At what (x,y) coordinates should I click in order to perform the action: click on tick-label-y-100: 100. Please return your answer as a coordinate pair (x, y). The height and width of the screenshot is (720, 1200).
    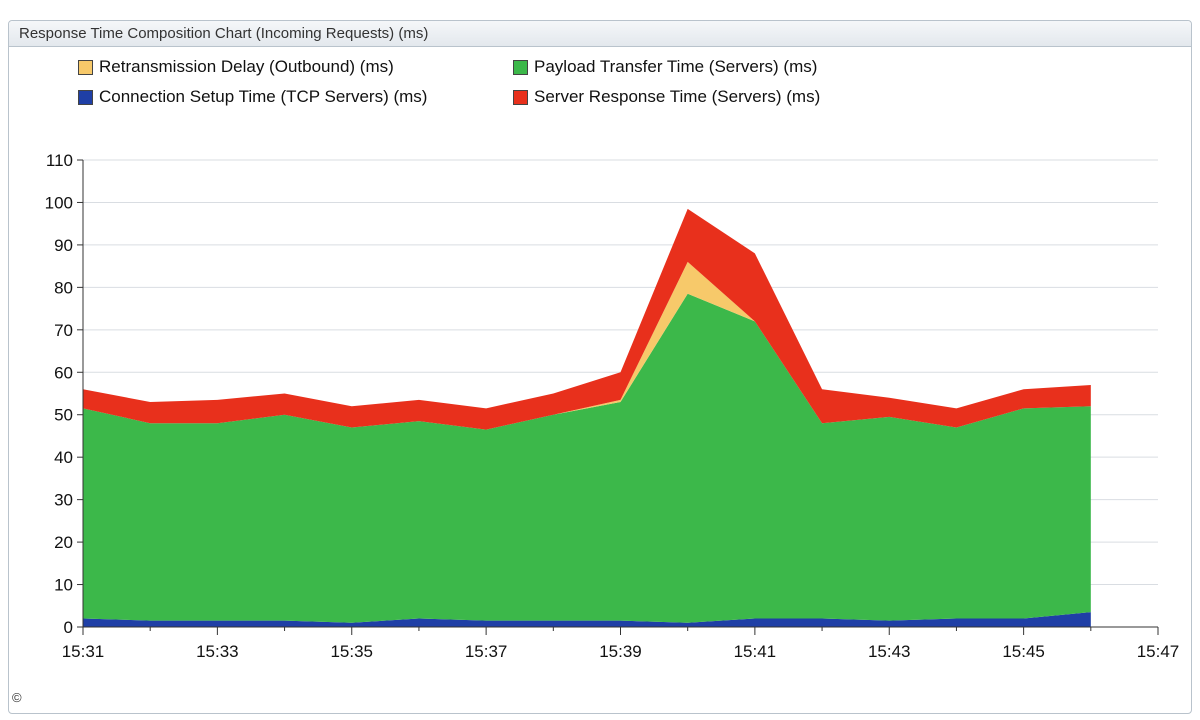
    Looking at the image, I should click on (59, 202).